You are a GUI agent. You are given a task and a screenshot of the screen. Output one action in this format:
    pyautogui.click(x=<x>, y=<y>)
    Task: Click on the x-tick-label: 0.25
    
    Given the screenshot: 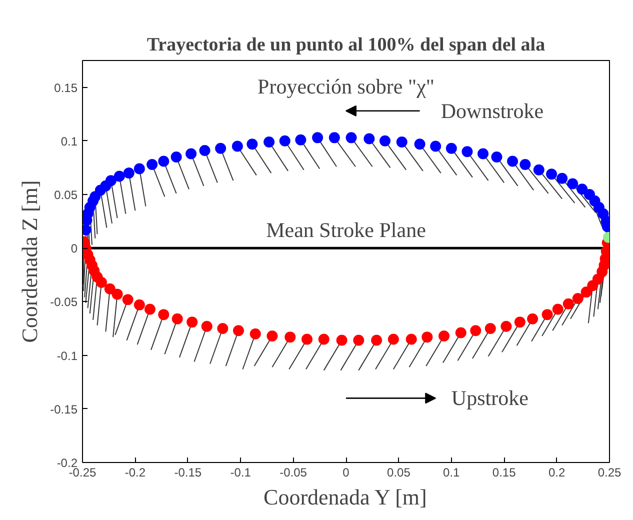 What is the action you would take?
    pyautogui.click(x=610, y=473)
    